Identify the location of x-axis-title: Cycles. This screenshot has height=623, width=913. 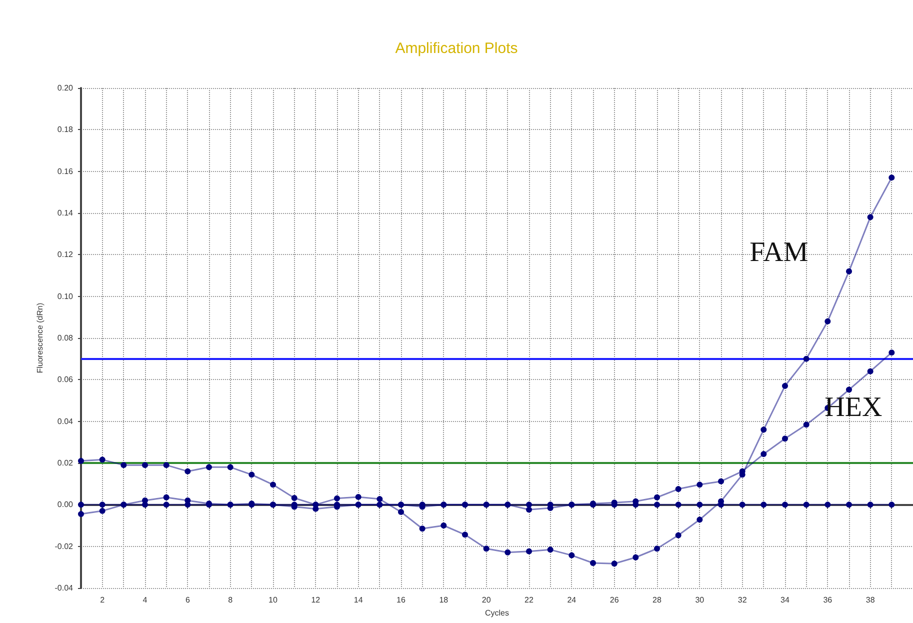
(497, 613).